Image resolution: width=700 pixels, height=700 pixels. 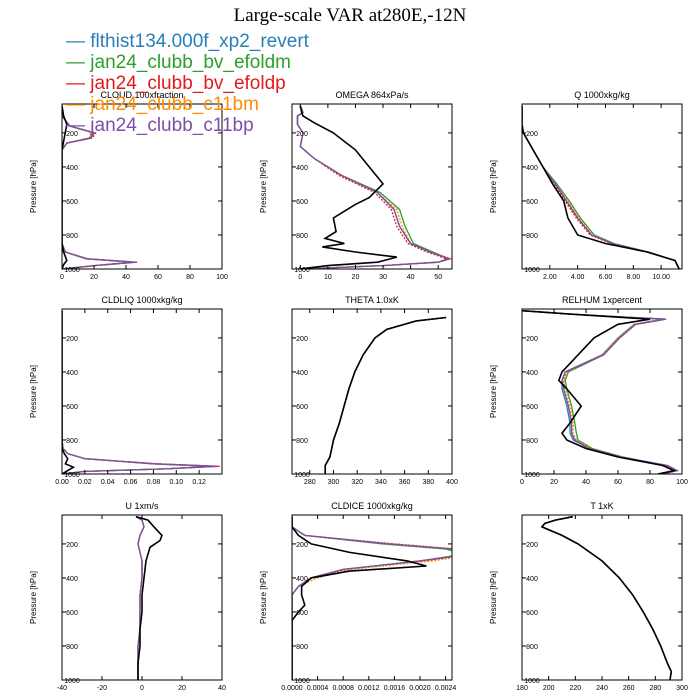 I want to click on legend-label-5: jan24_clubb_c11bp, so click(x=172, y=125).